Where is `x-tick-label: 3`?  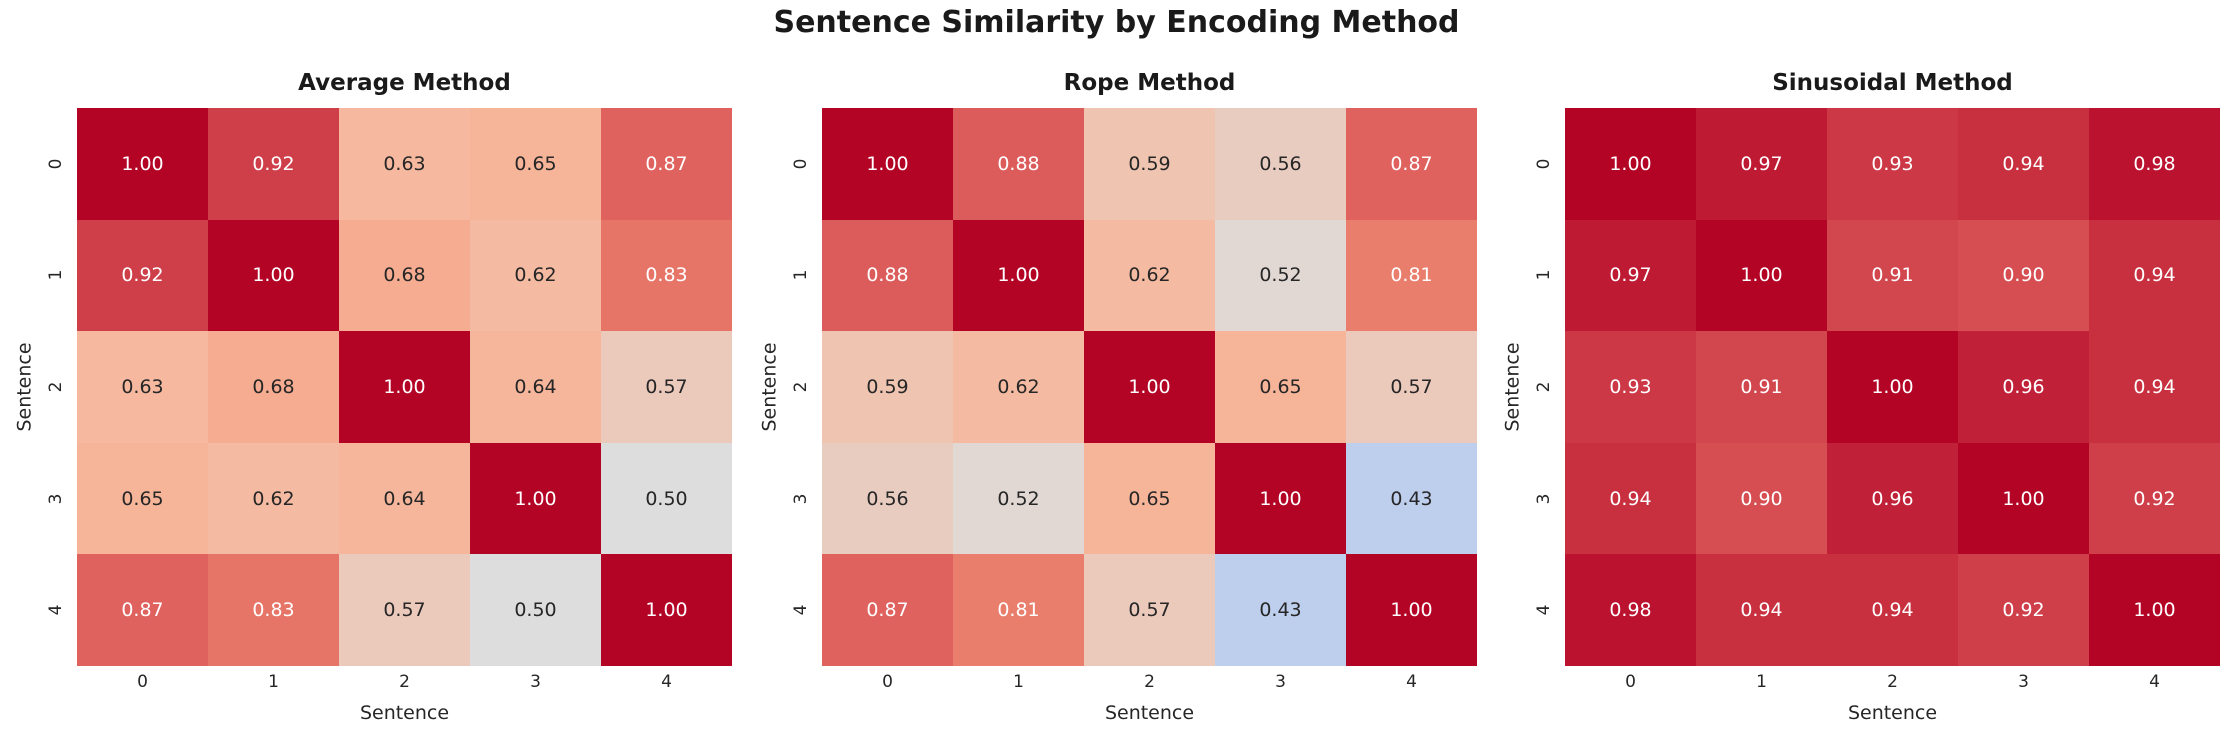 x-tick-label: 3 is located at coordinates (2023, 682).